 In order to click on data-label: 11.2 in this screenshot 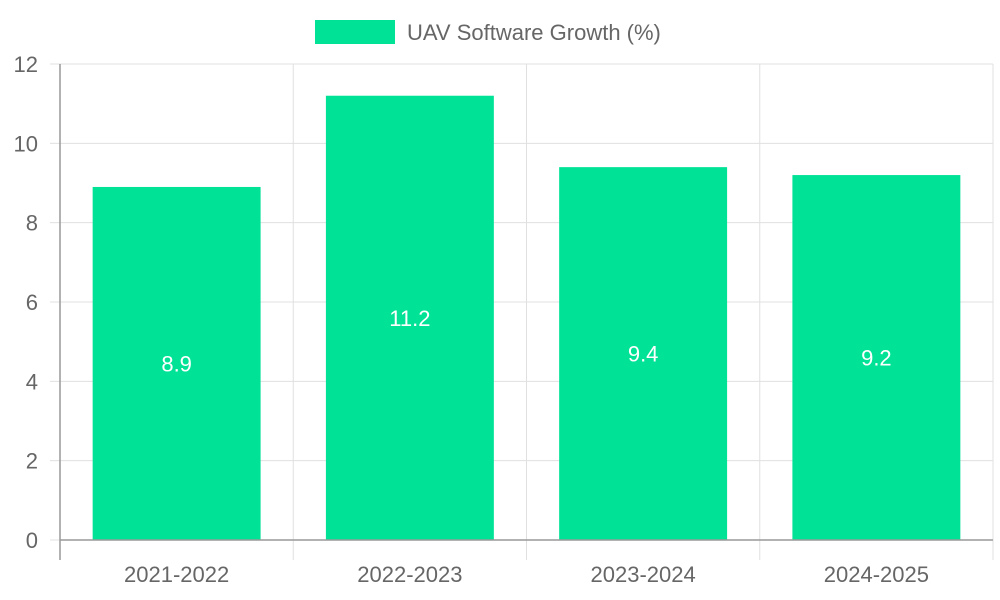, I will do `click(409, 318)`.